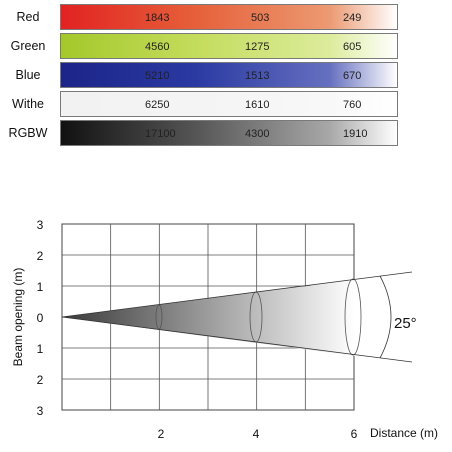 This screenshot has width=452, height=452. I want to click on angle-arc, so click(385, 317).